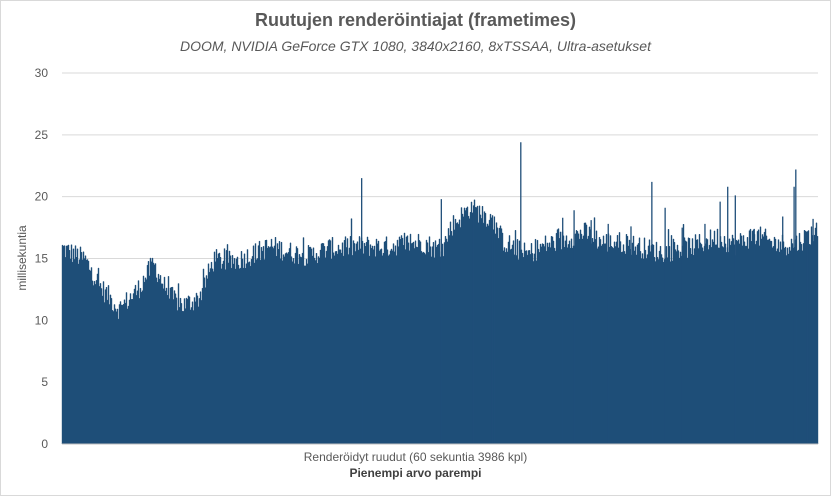 This screenshot has height=496, width=831. Describe the element at coordinates (415, 20) in the screenshot. I see `chart-title: Ruutujen renderöintiajat (frametimes)` at that location.